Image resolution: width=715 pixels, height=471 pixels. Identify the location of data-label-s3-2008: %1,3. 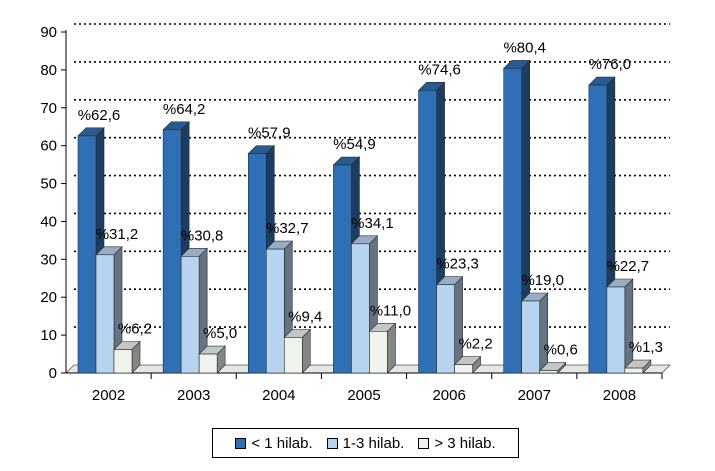
(646, 347).